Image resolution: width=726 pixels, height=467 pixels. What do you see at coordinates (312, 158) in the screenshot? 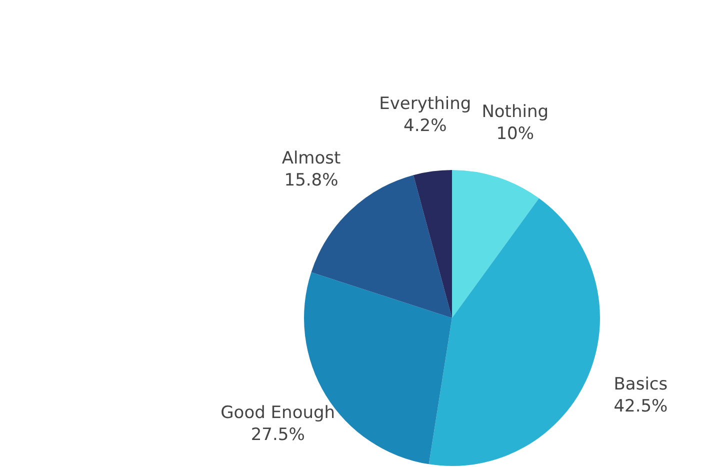
I see `slice-label: Almost` at bounding box center [312, 158].